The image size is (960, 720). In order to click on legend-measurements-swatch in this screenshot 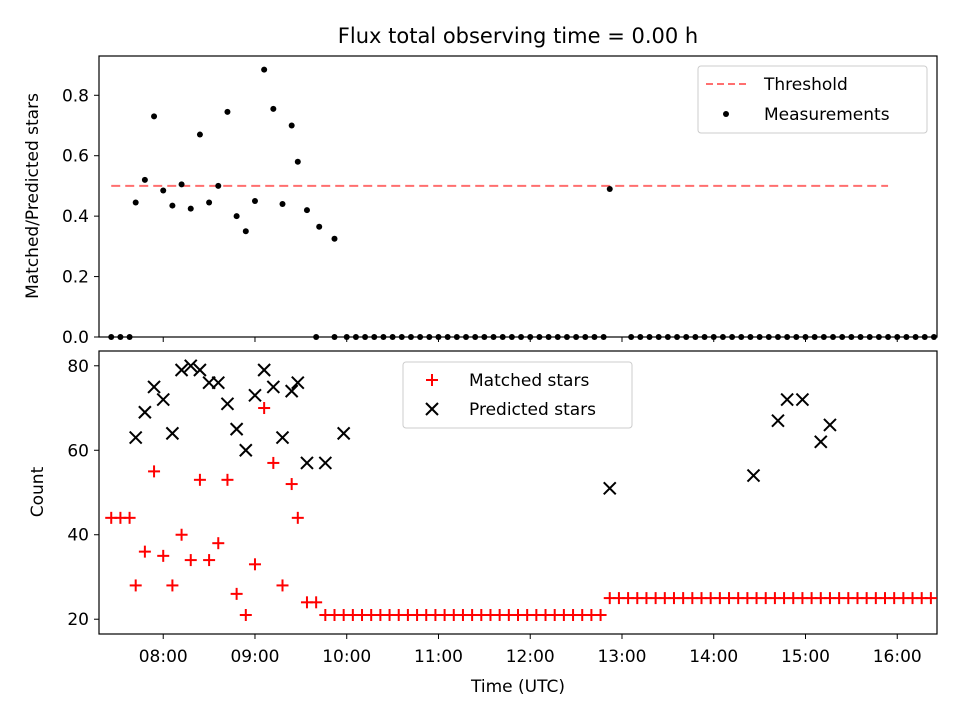, I will do `click(726, 114)`.